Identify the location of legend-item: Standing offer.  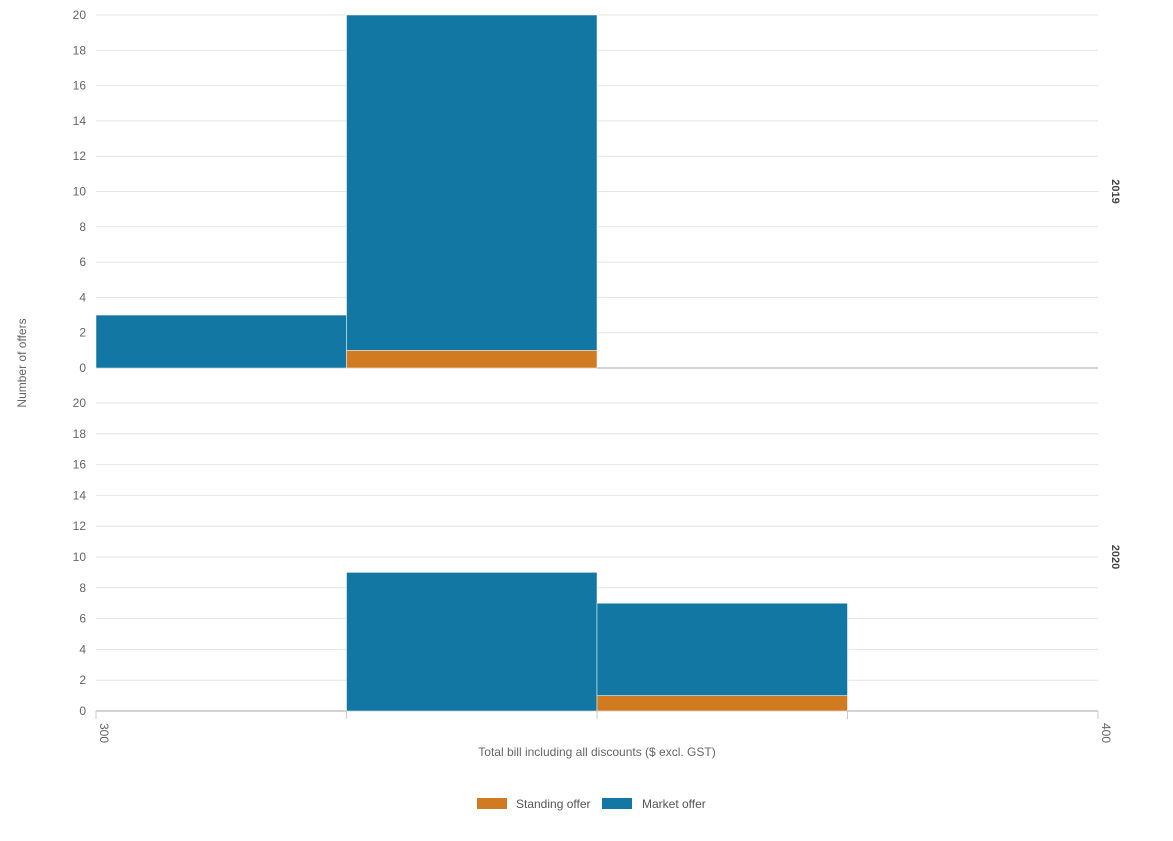
(534, 804).